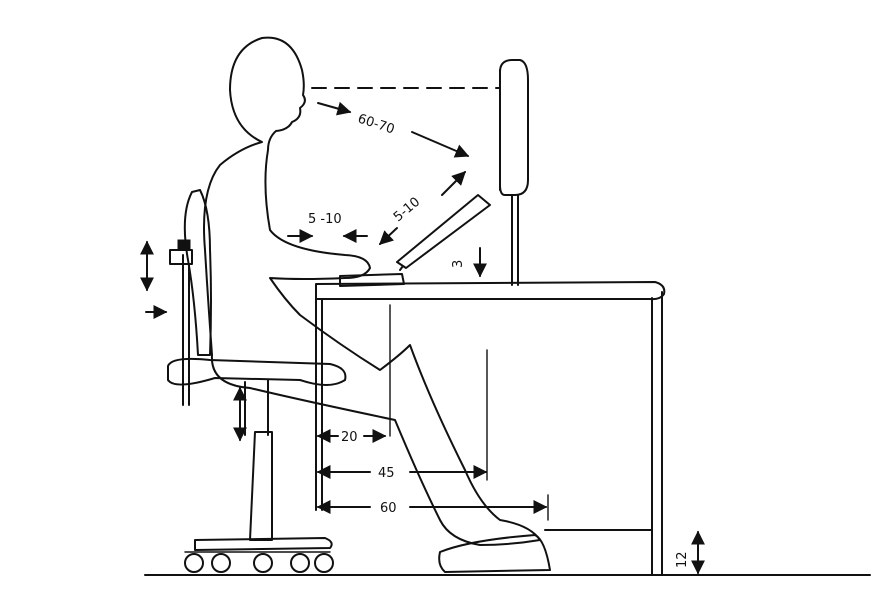 Image resolution: width=893 pixels, height=592 pixels. I want to click on label-knee-depth: 20, so click(349, 437).